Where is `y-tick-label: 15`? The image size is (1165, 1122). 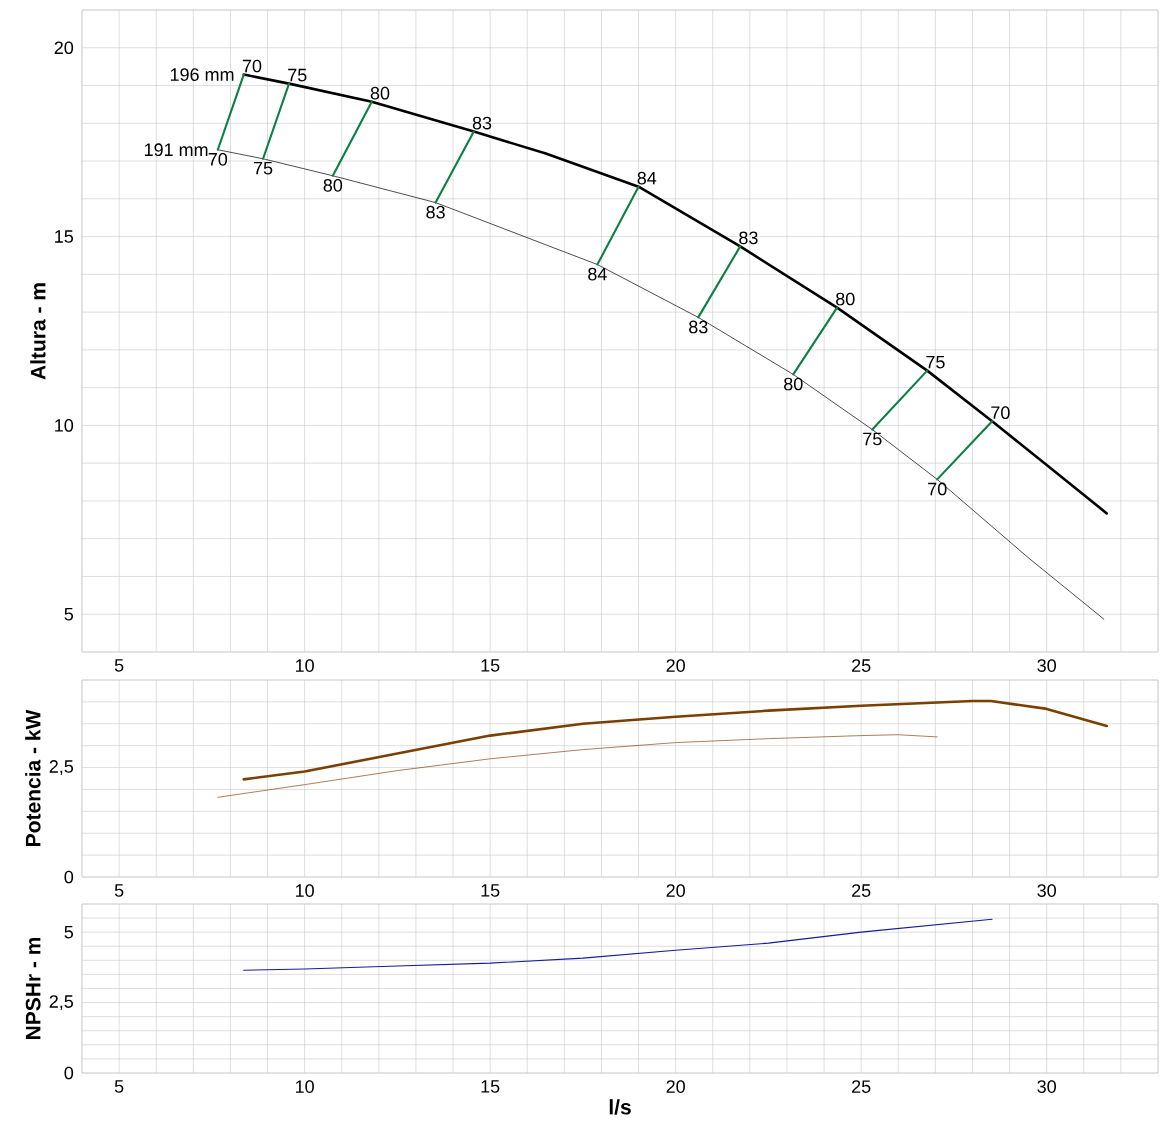
y-tick-label: 15 is located at coordinates (64, 236).